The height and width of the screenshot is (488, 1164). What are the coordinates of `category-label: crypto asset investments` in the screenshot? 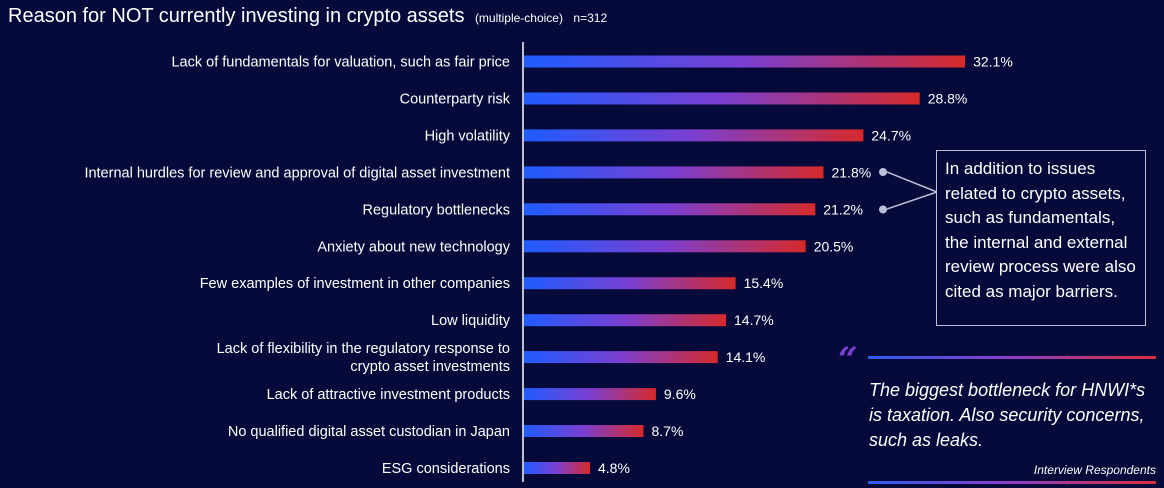 It's located at (430, 367).